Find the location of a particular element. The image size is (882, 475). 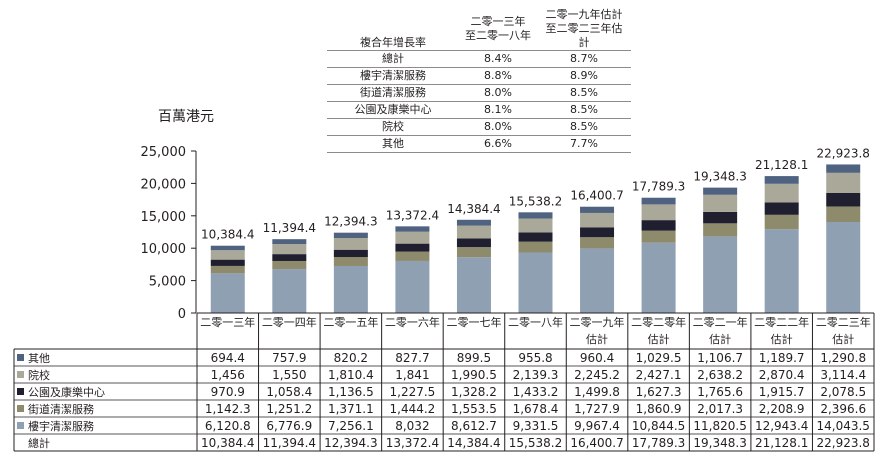

table-cell-value: 1,810.4 is located at coordinates (351, 375).